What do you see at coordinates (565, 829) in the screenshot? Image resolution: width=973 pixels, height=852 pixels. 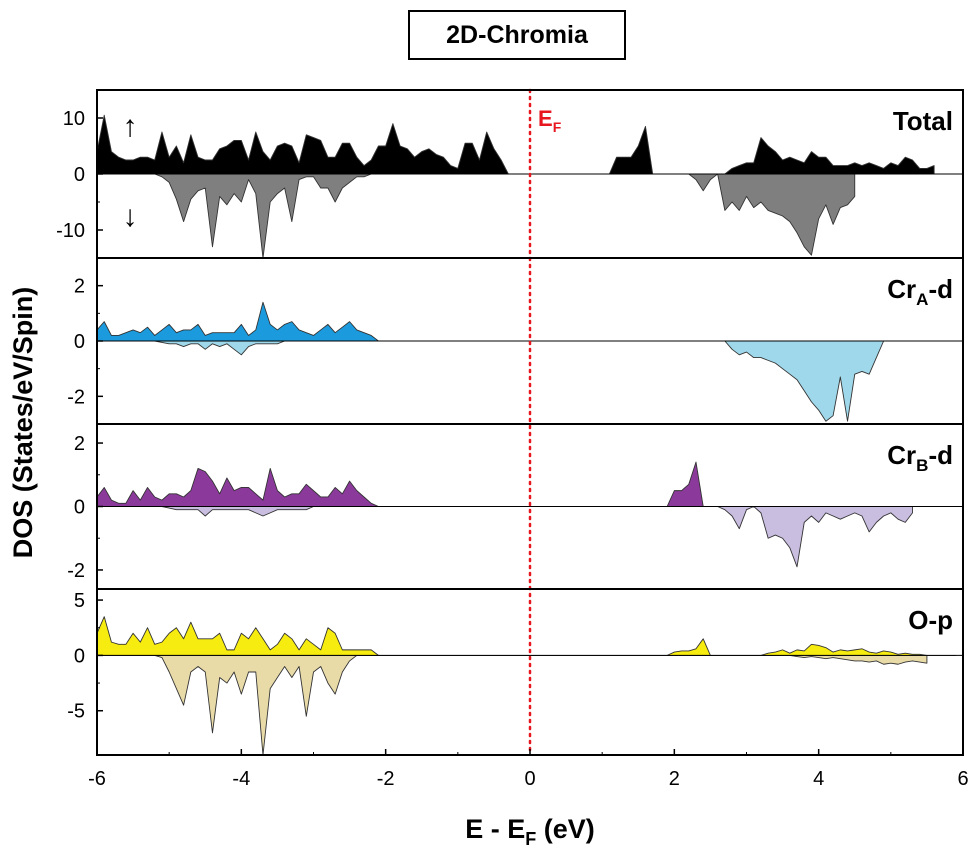 I see `x-axis-label-tail: (eV)` at bounding box center [565, 829].